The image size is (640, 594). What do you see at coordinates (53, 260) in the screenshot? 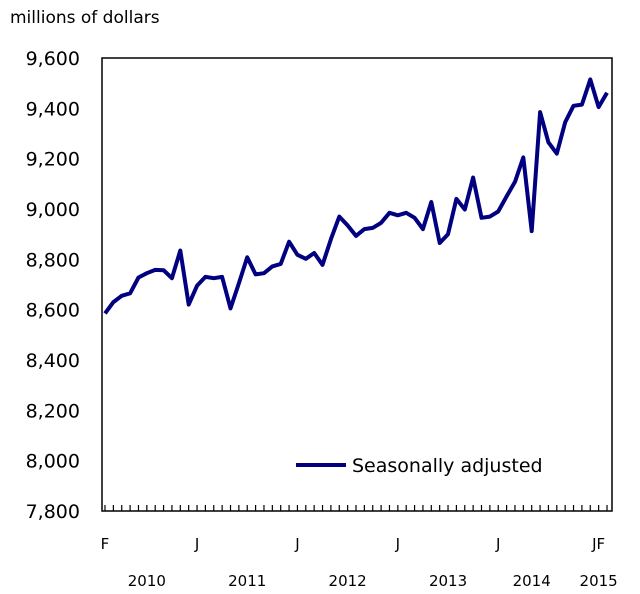
I see `y-tick-label: 8,800` at bounding box center [53, 260].